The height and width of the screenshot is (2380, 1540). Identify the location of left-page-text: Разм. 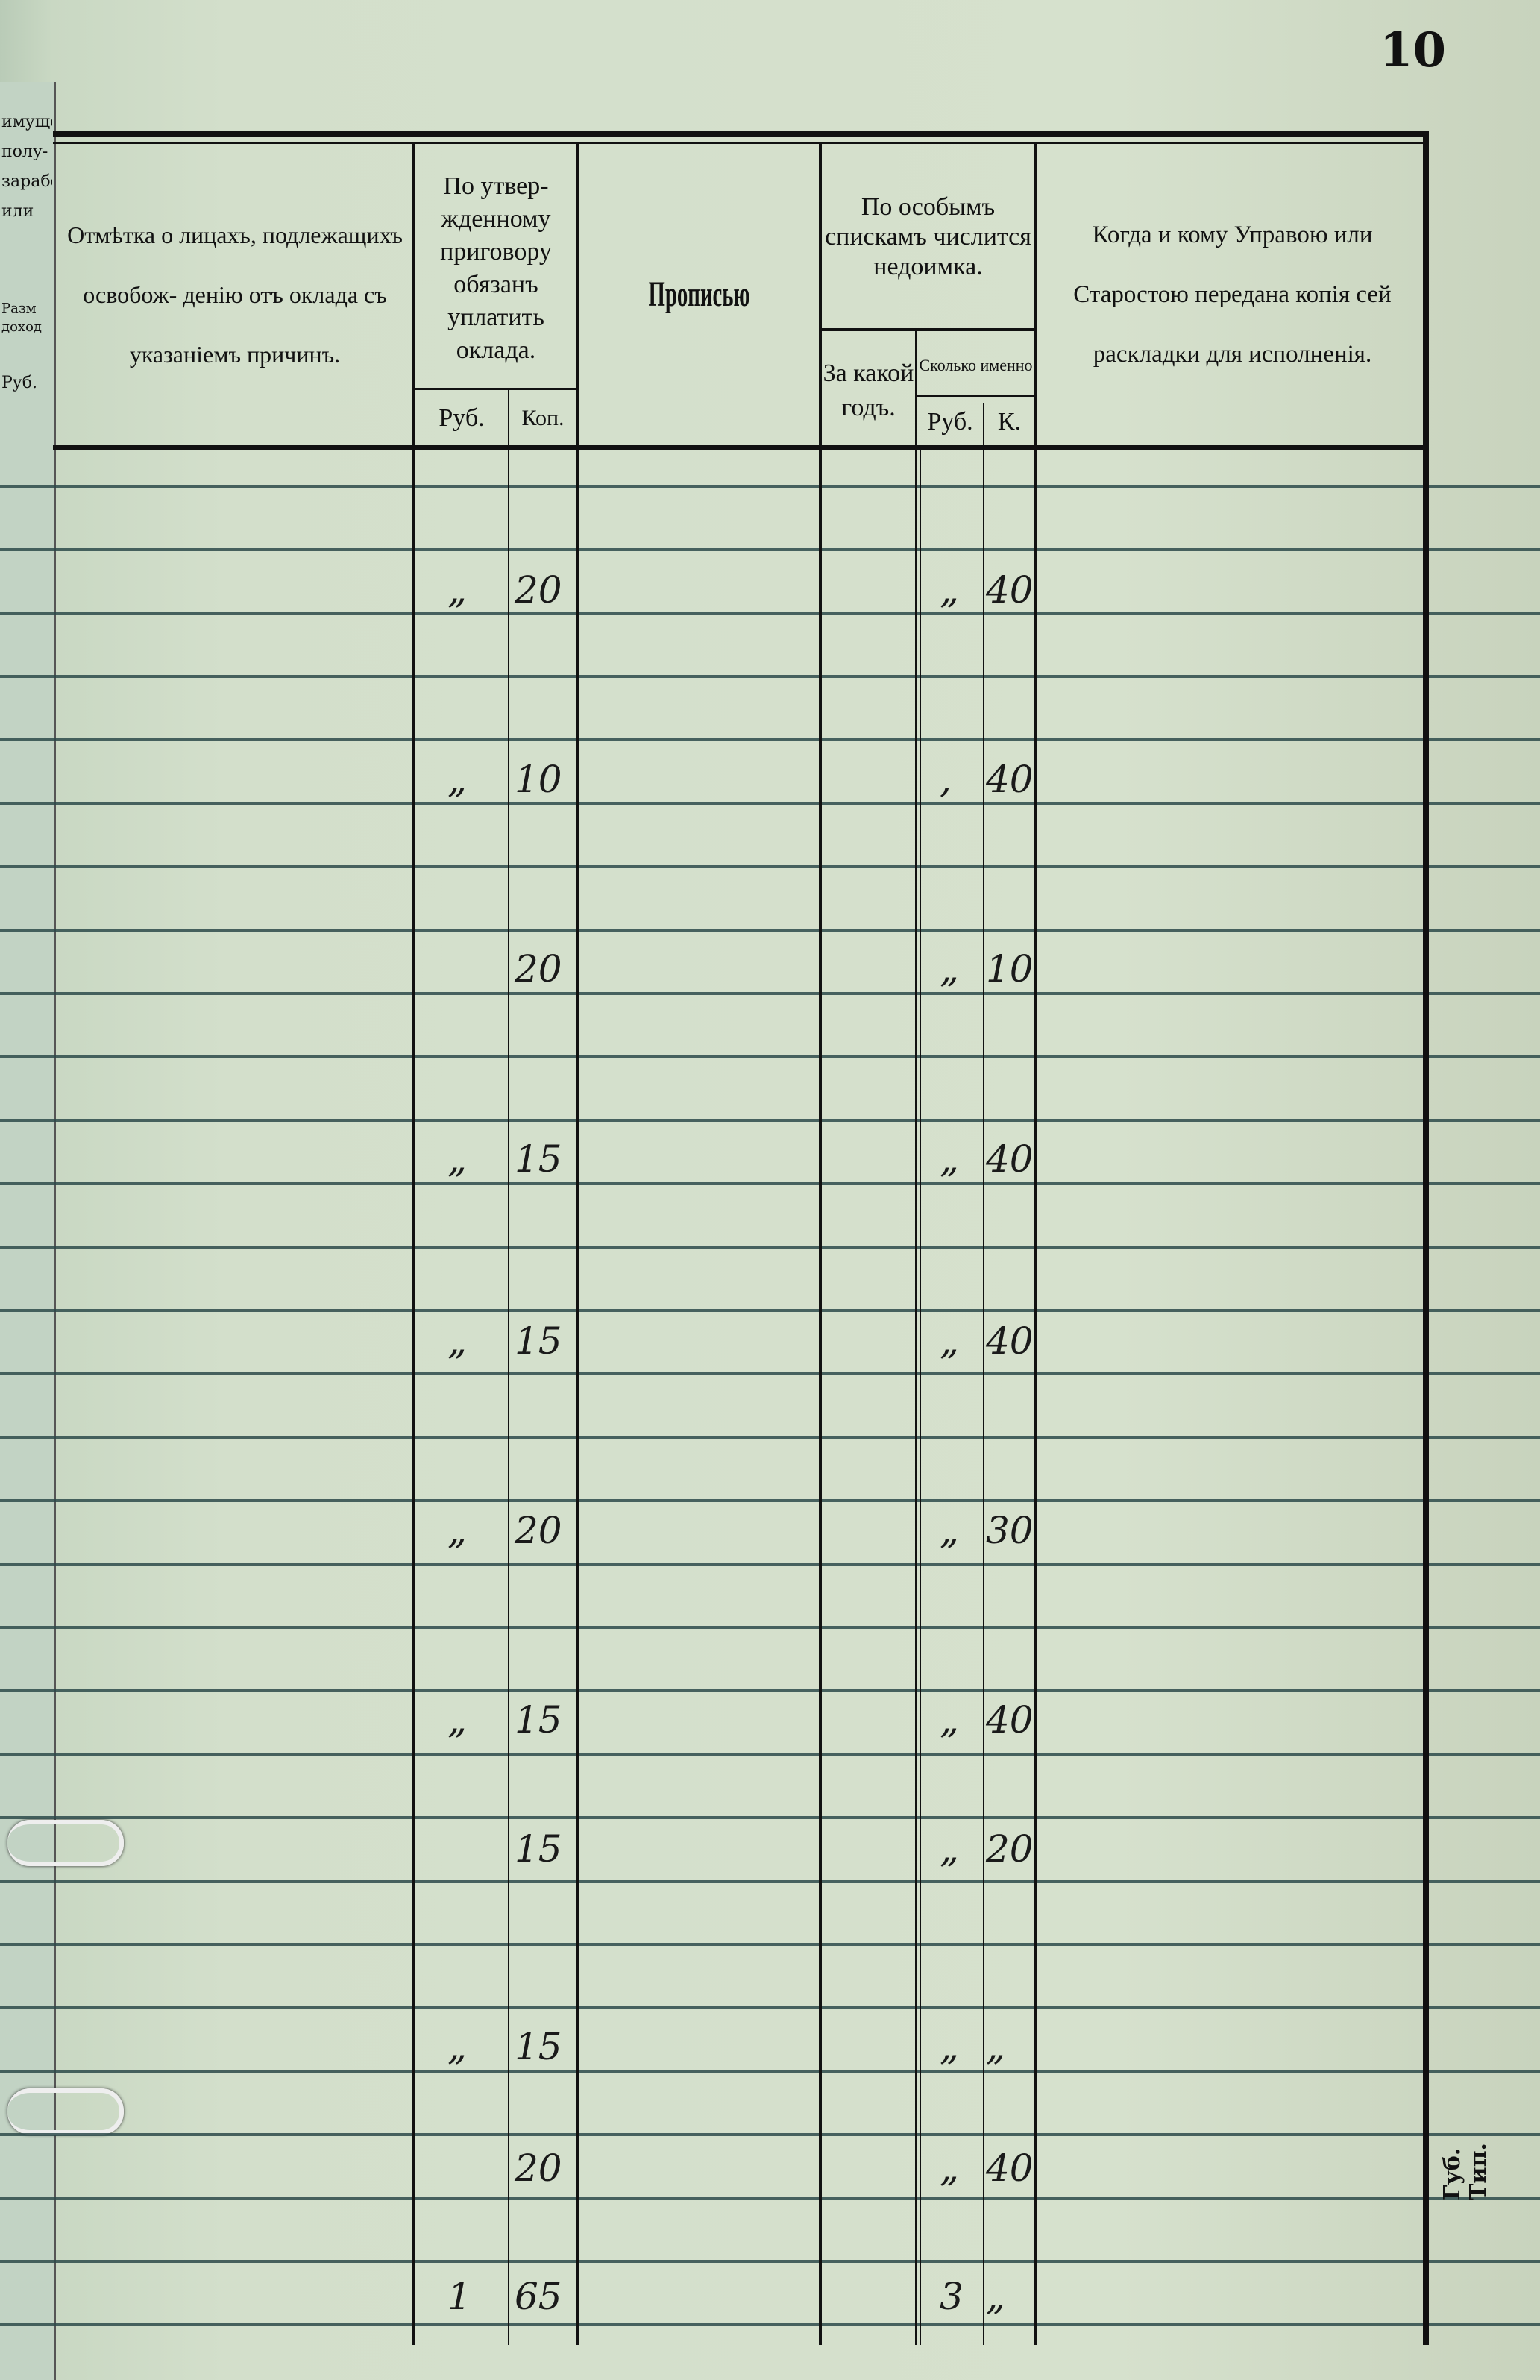
(19, 308).